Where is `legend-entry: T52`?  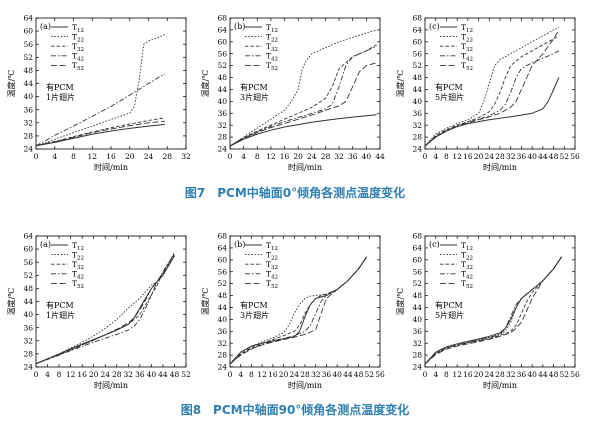 legend-entry: T52 is located at coordinates (78, 66).